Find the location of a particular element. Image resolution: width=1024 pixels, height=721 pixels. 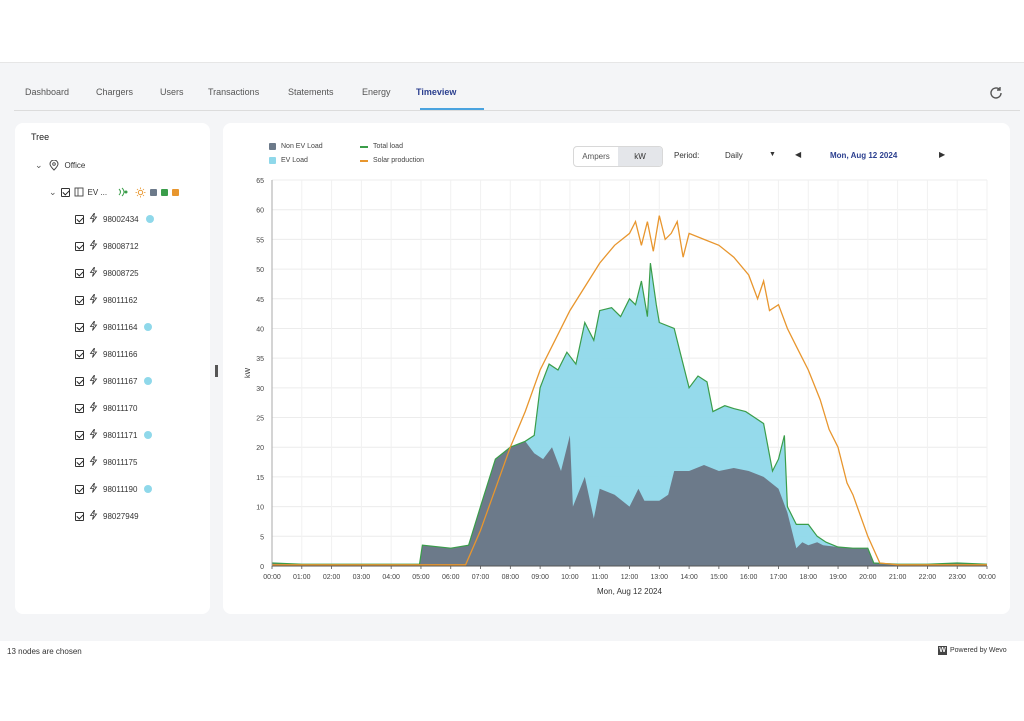

x-tick-label: 19:00 is located at coordinates (838, 577).